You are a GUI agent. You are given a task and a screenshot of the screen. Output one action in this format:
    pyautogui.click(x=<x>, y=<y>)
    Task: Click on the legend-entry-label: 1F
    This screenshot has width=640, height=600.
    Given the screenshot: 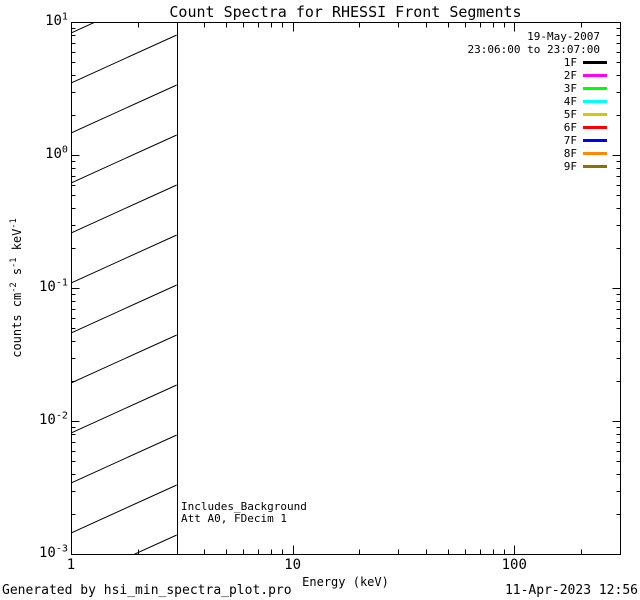 What is the action you would take?
    pyautogui.click(x=570, y=62)
    